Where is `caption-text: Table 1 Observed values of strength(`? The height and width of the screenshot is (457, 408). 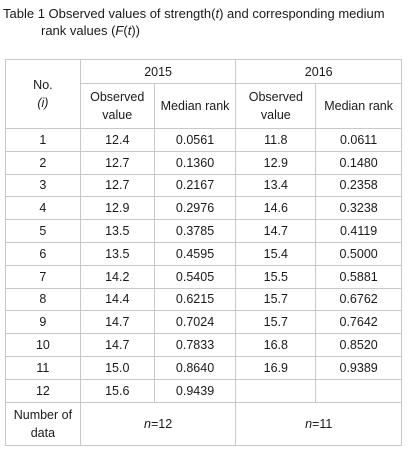
caption-text: Table 1 Observed values of strength( is located at coordinates (109, 13).